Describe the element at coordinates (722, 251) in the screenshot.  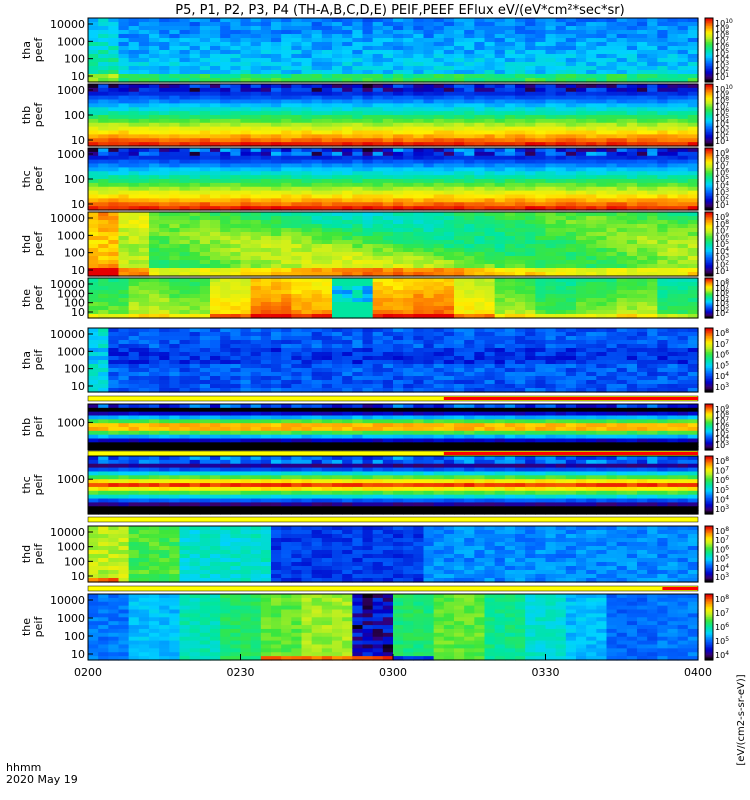
I see `colorbar-tick-label: 104` at that location.